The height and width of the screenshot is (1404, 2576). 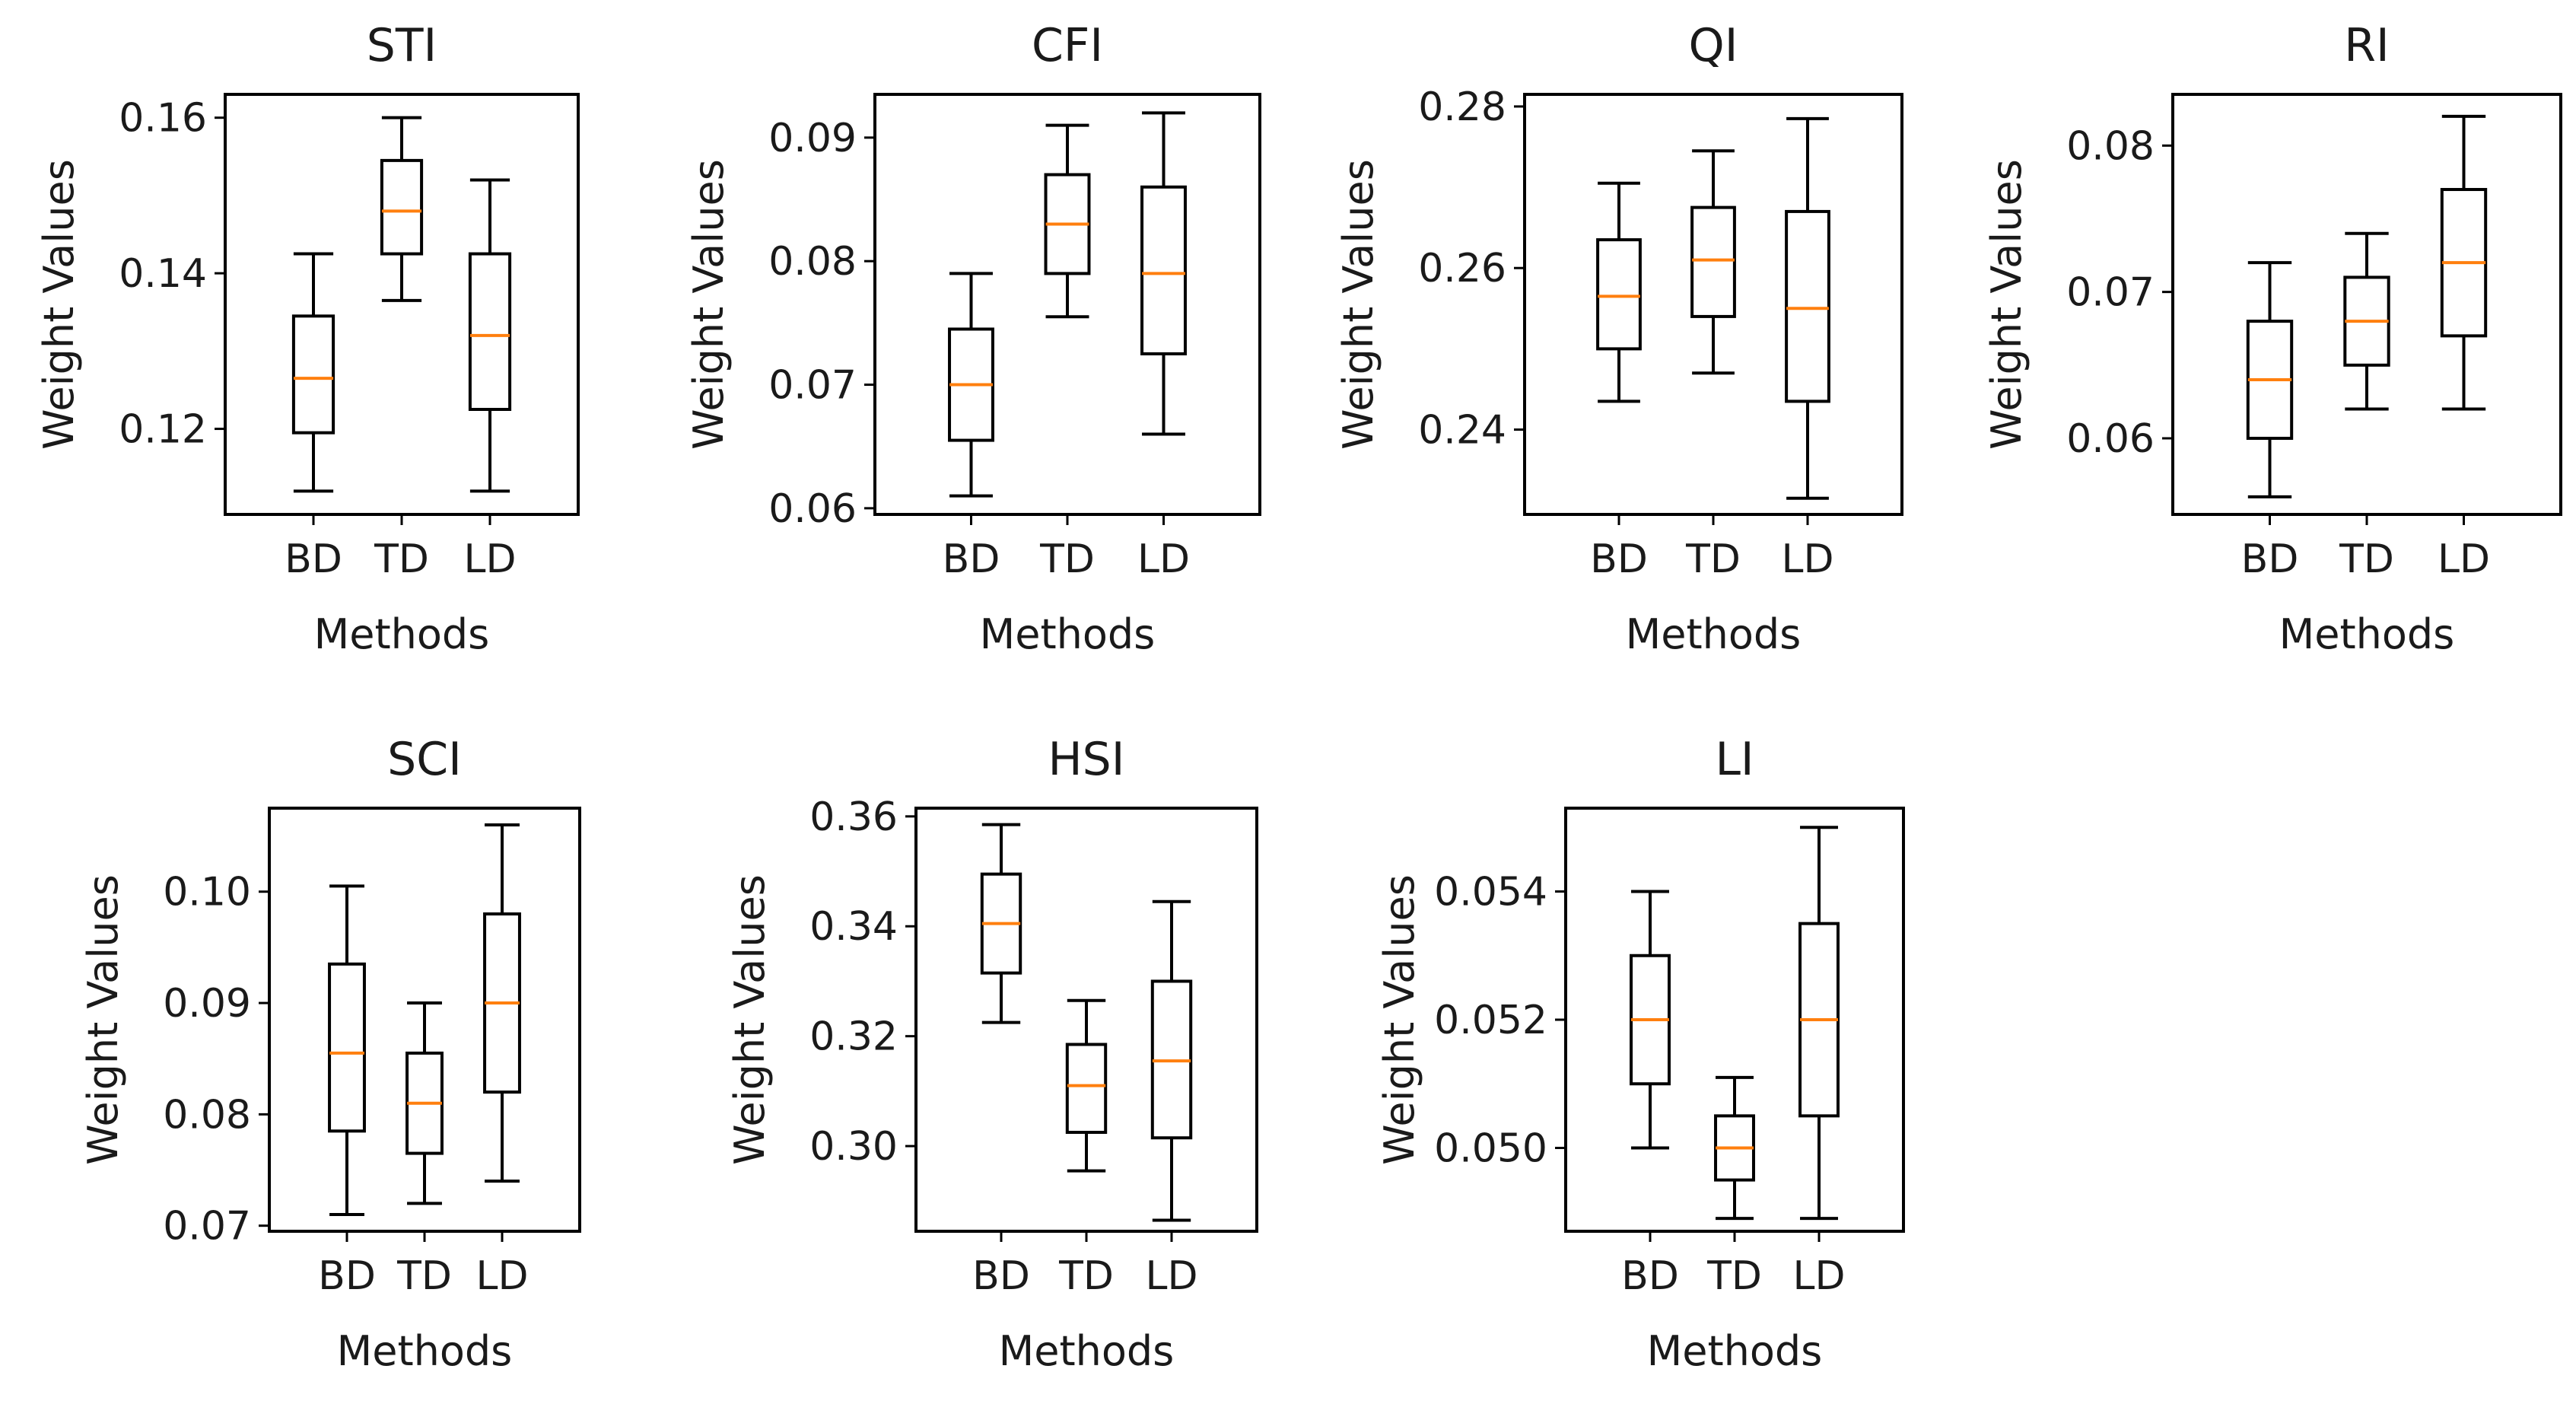 I want to click on y-tick-label: 0.28, so click(x=1462, y=107).